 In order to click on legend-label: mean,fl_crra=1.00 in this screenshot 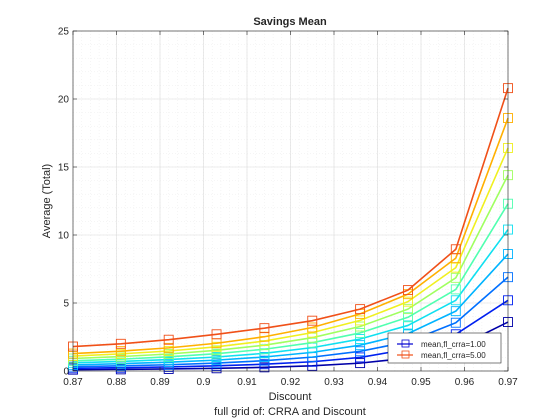, I will do `click(453, 344)`.